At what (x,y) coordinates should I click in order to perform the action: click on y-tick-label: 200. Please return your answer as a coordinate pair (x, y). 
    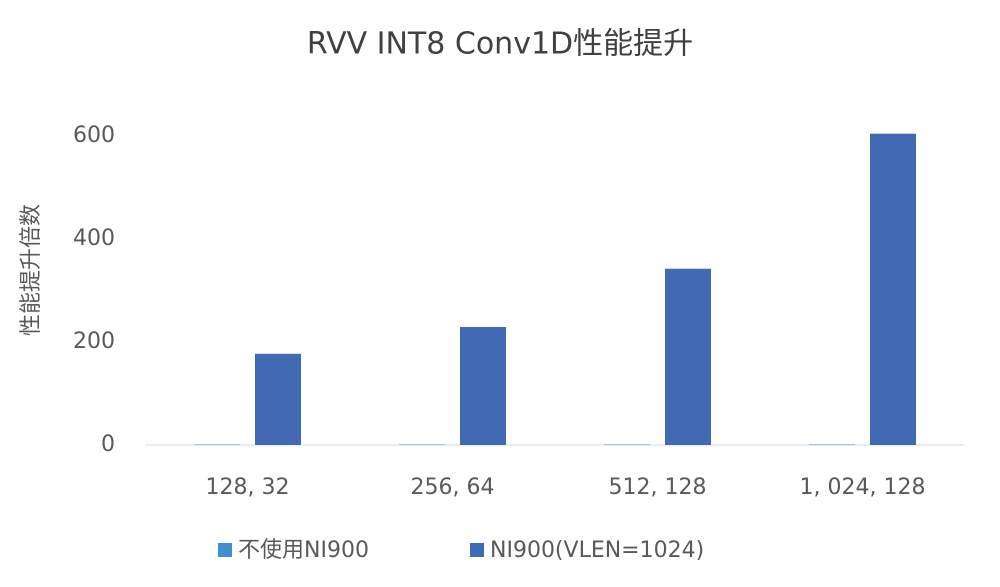
    Looking at the image, I should click on (94, 341).